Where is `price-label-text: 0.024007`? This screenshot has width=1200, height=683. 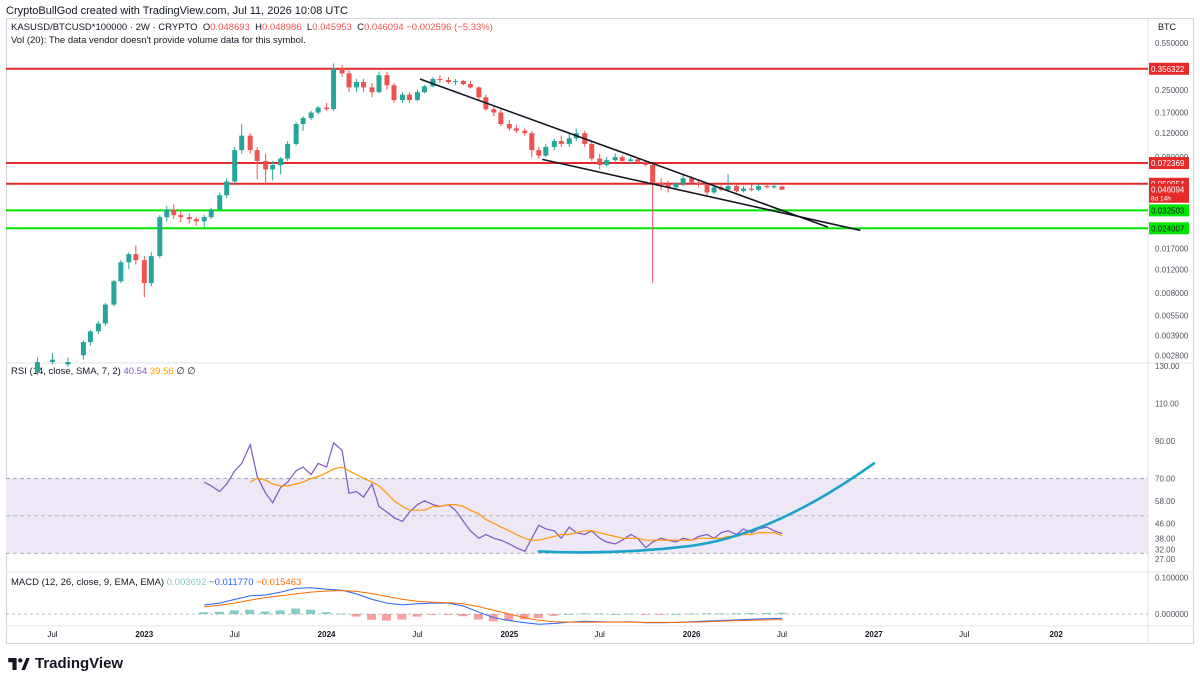
price-label-text: 0.024007 is located at coordinates (1168, 228).